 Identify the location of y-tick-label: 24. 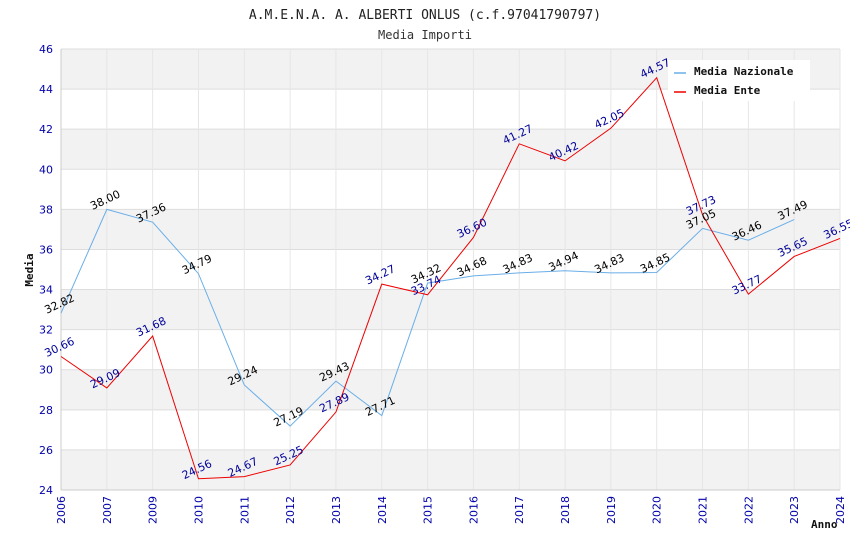
(46, 490).